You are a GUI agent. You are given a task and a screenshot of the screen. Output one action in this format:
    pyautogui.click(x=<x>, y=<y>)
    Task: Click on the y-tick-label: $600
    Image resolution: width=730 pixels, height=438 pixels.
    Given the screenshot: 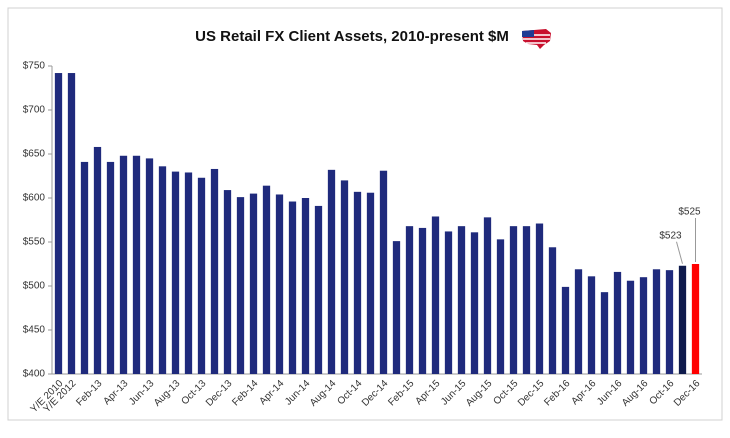 What is the action you would take?
    pyautogui.click(x=34, y=198)
    